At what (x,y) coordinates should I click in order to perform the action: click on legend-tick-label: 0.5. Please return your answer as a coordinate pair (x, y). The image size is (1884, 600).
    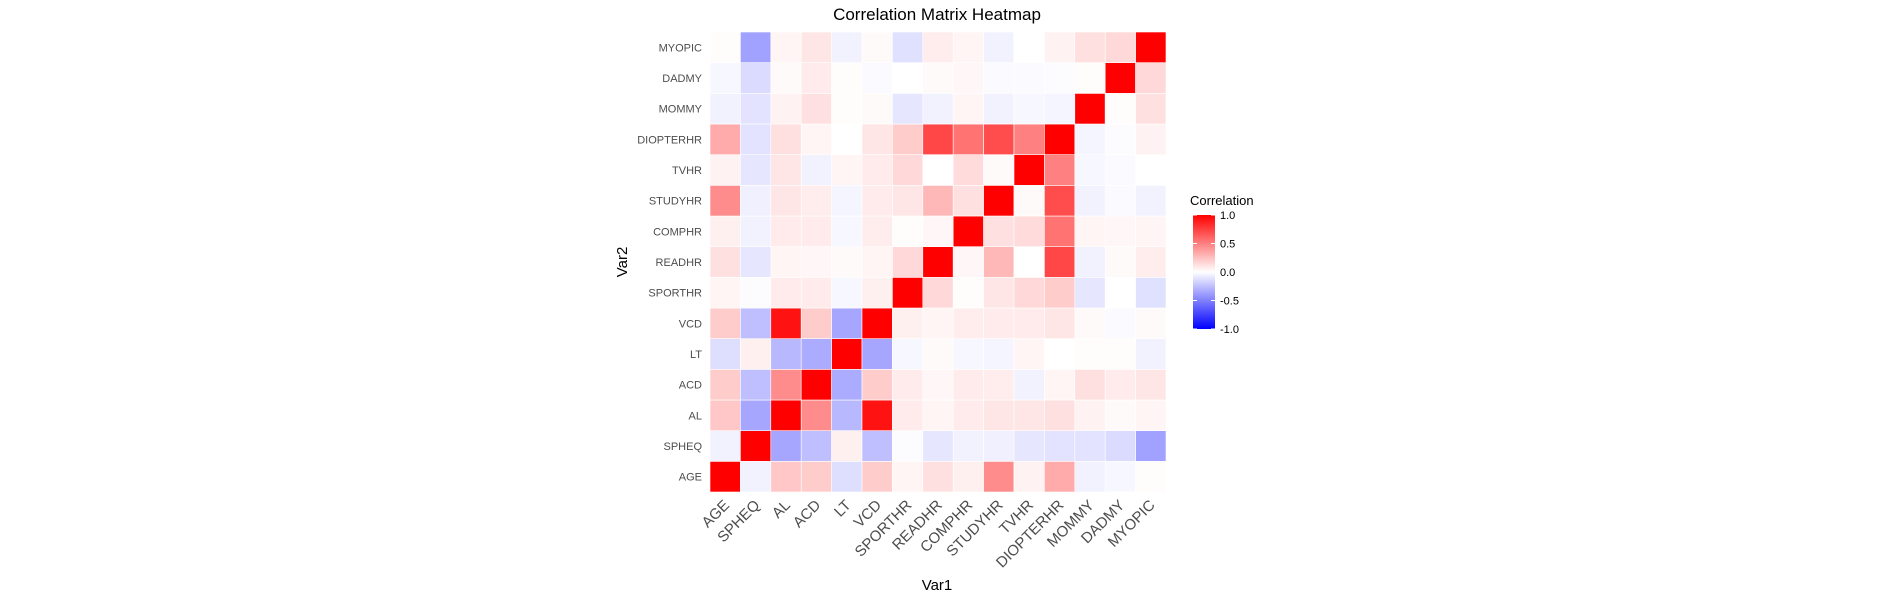
    Looking at the image, I should click on (1227, 245).